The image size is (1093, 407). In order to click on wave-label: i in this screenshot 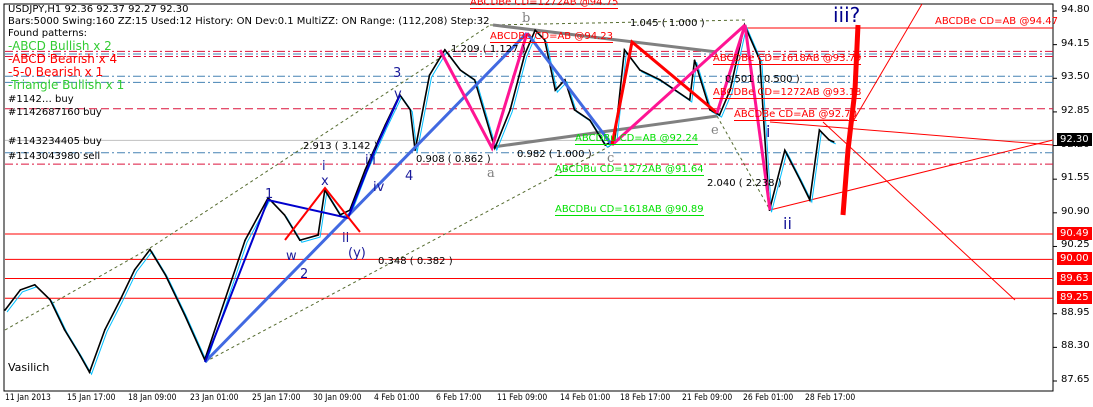, I will do `click(768, 131)`.